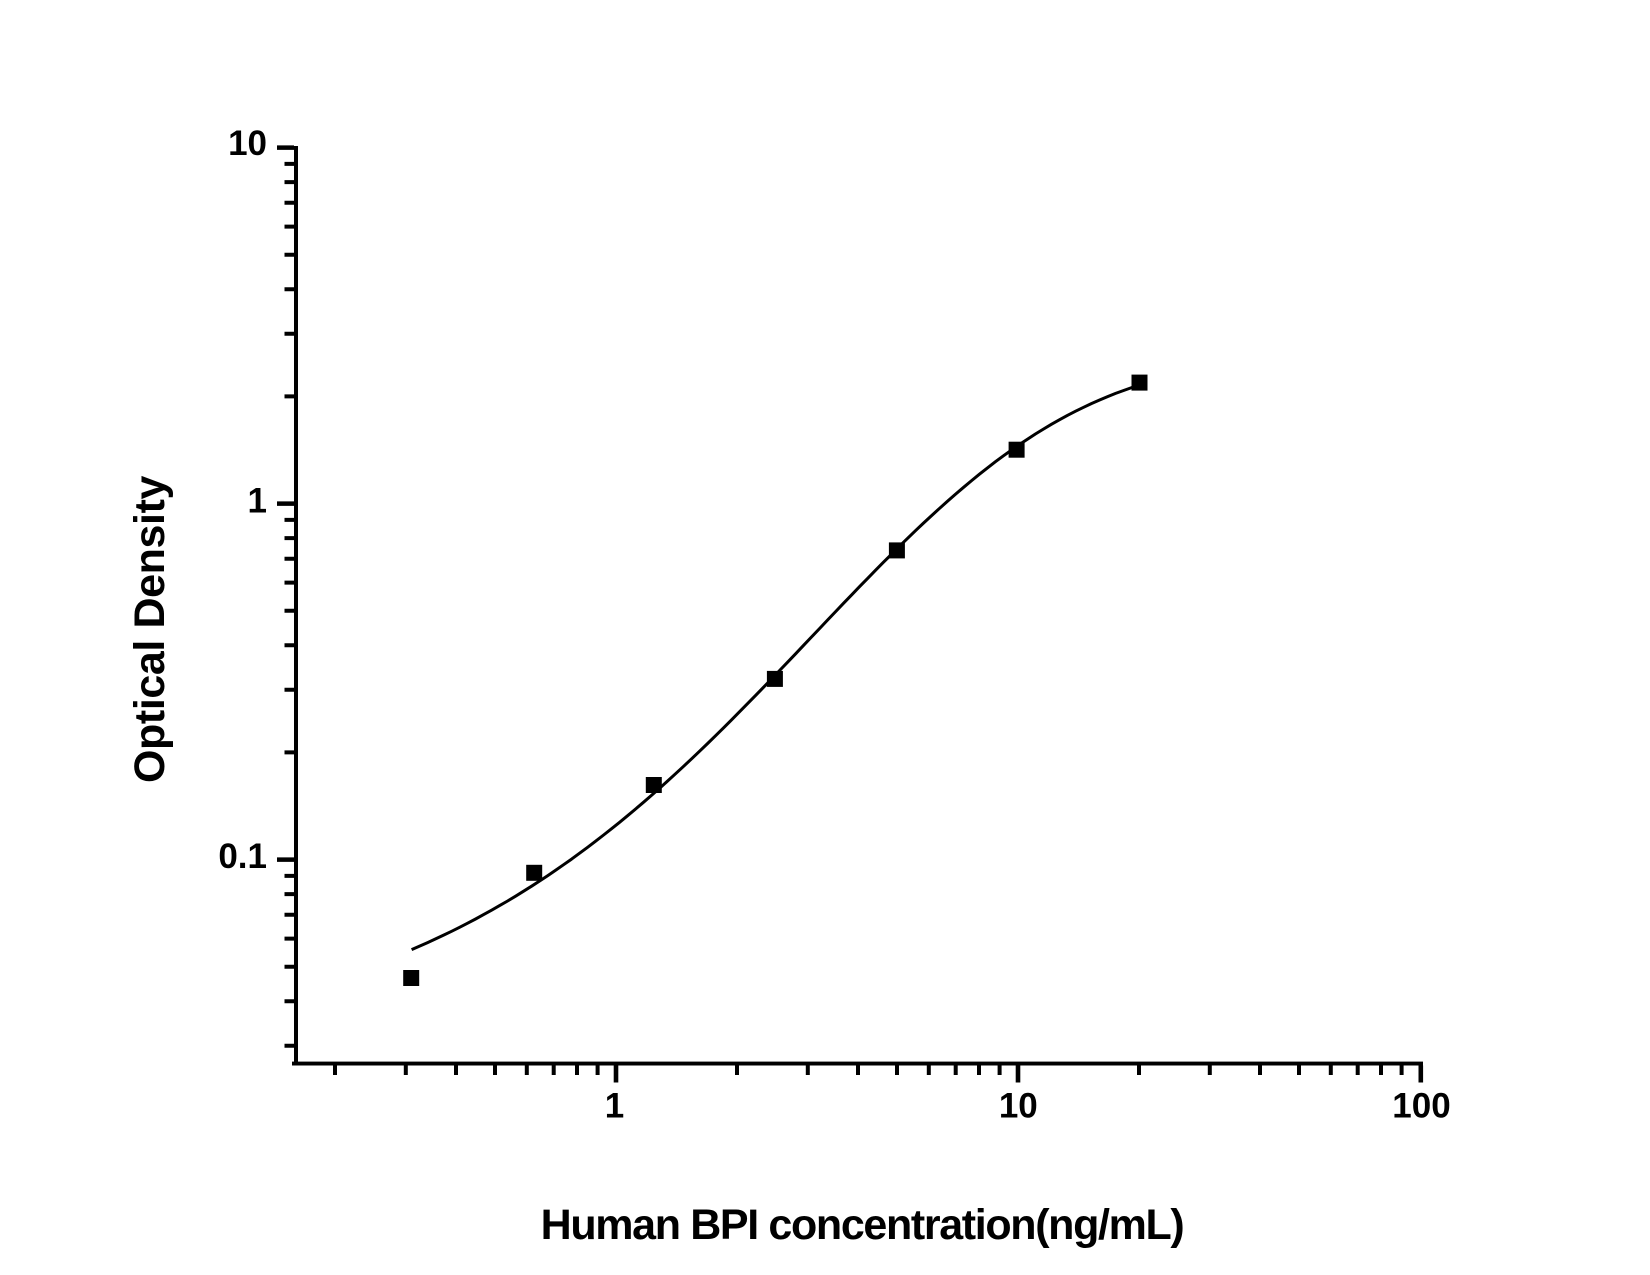 This screenshot has height=1275, width=1650. I want to click on svg-text: 0.1, so click(242, 856).